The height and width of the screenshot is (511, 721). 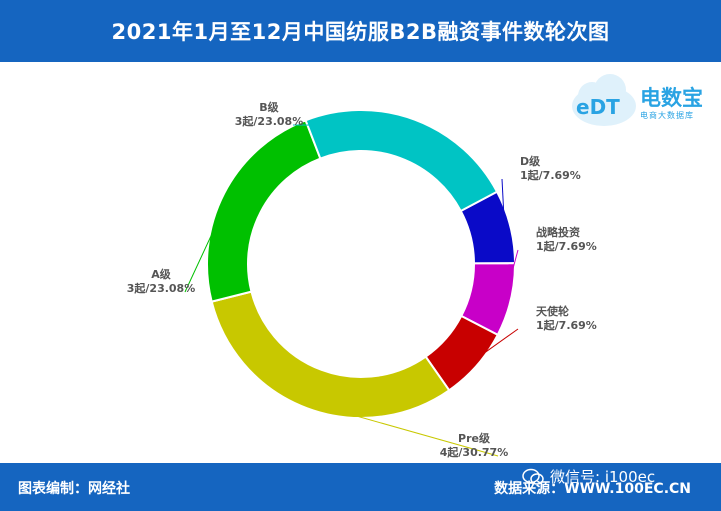 What do you see at coordinates (474, 452) in the screenshot?
I see `slice-value-label: 4起/30.77%` at bounding box center [474, 452].